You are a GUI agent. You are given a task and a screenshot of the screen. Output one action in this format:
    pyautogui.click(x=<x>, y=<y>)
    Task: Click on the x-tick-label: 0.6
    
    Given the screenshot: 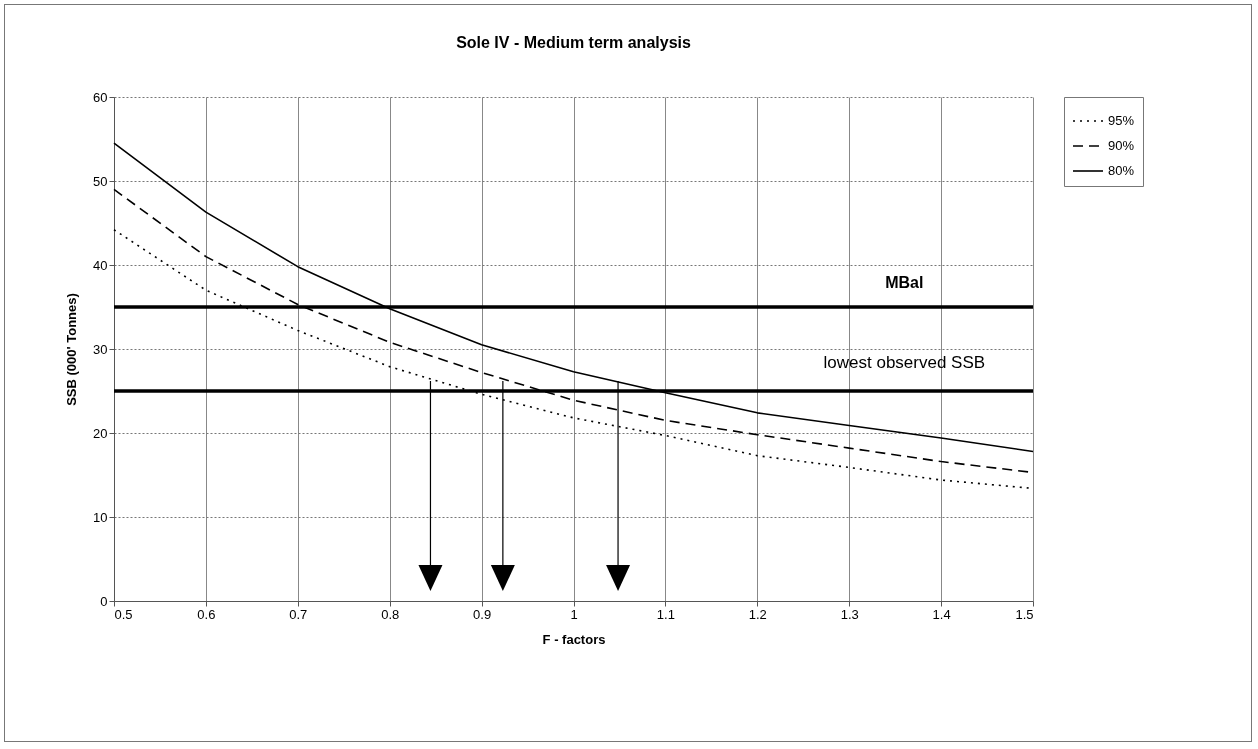 What is the action you would take?
    pyautogui.click(x=206, y=614)
    